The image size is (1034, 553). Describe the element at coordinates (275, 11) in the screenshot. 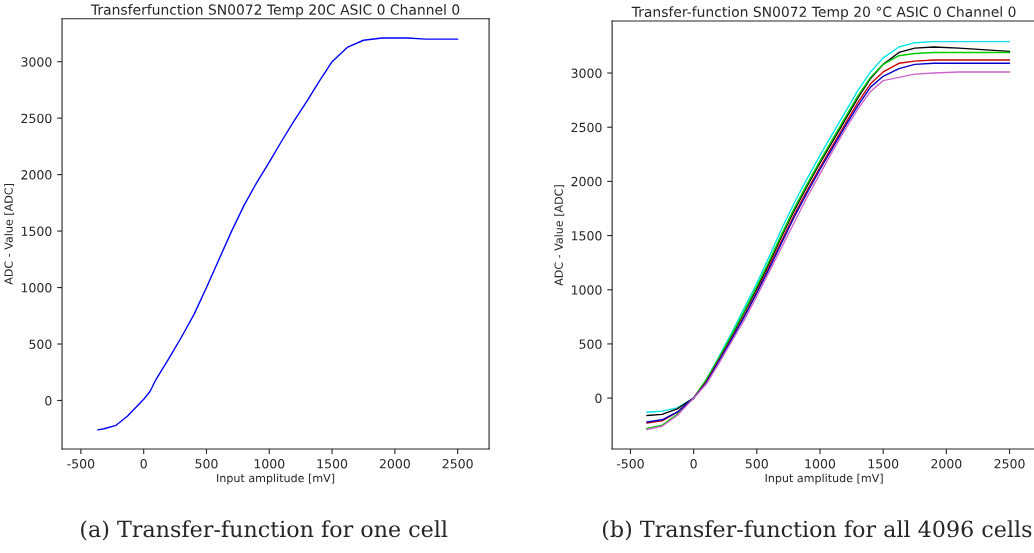

I see `chart-title: Transferfunction SN0072 Temp 20C ASIC 0 Channel 0` at that location.